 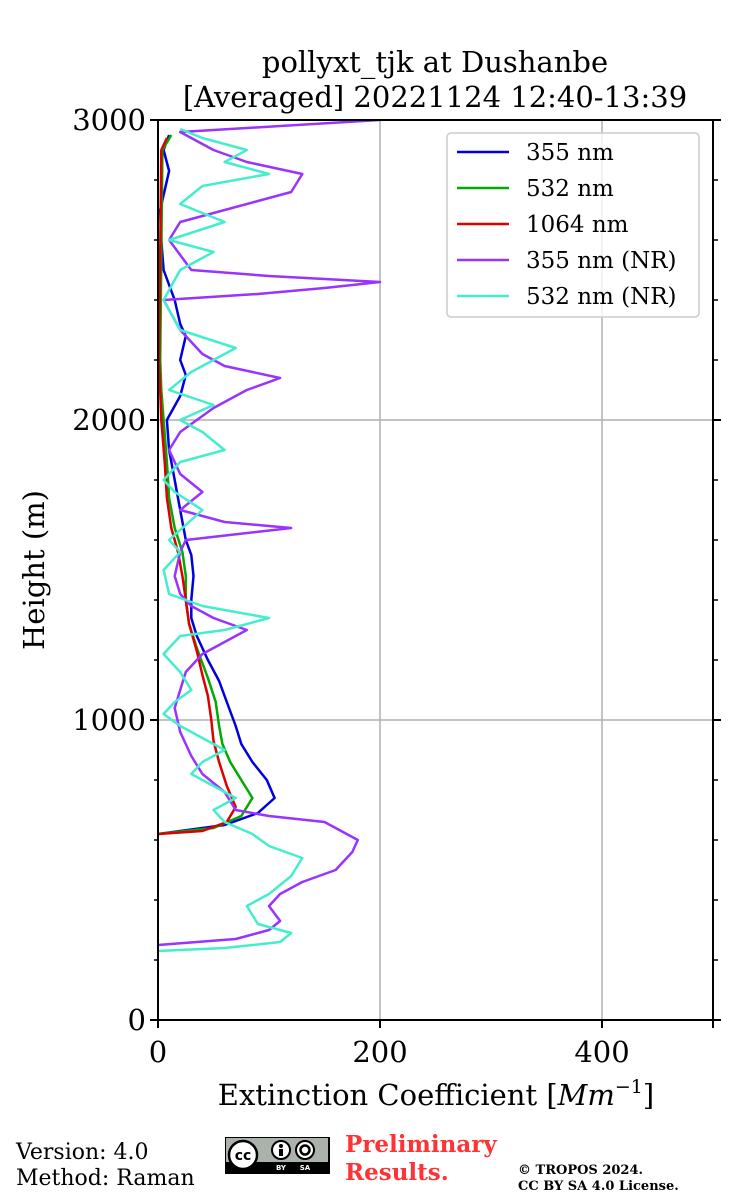 What do you see at coordinates (601, 1052) in the screenshot?
I see `x-tick-label: 400` at bounding box center [601, 1052].